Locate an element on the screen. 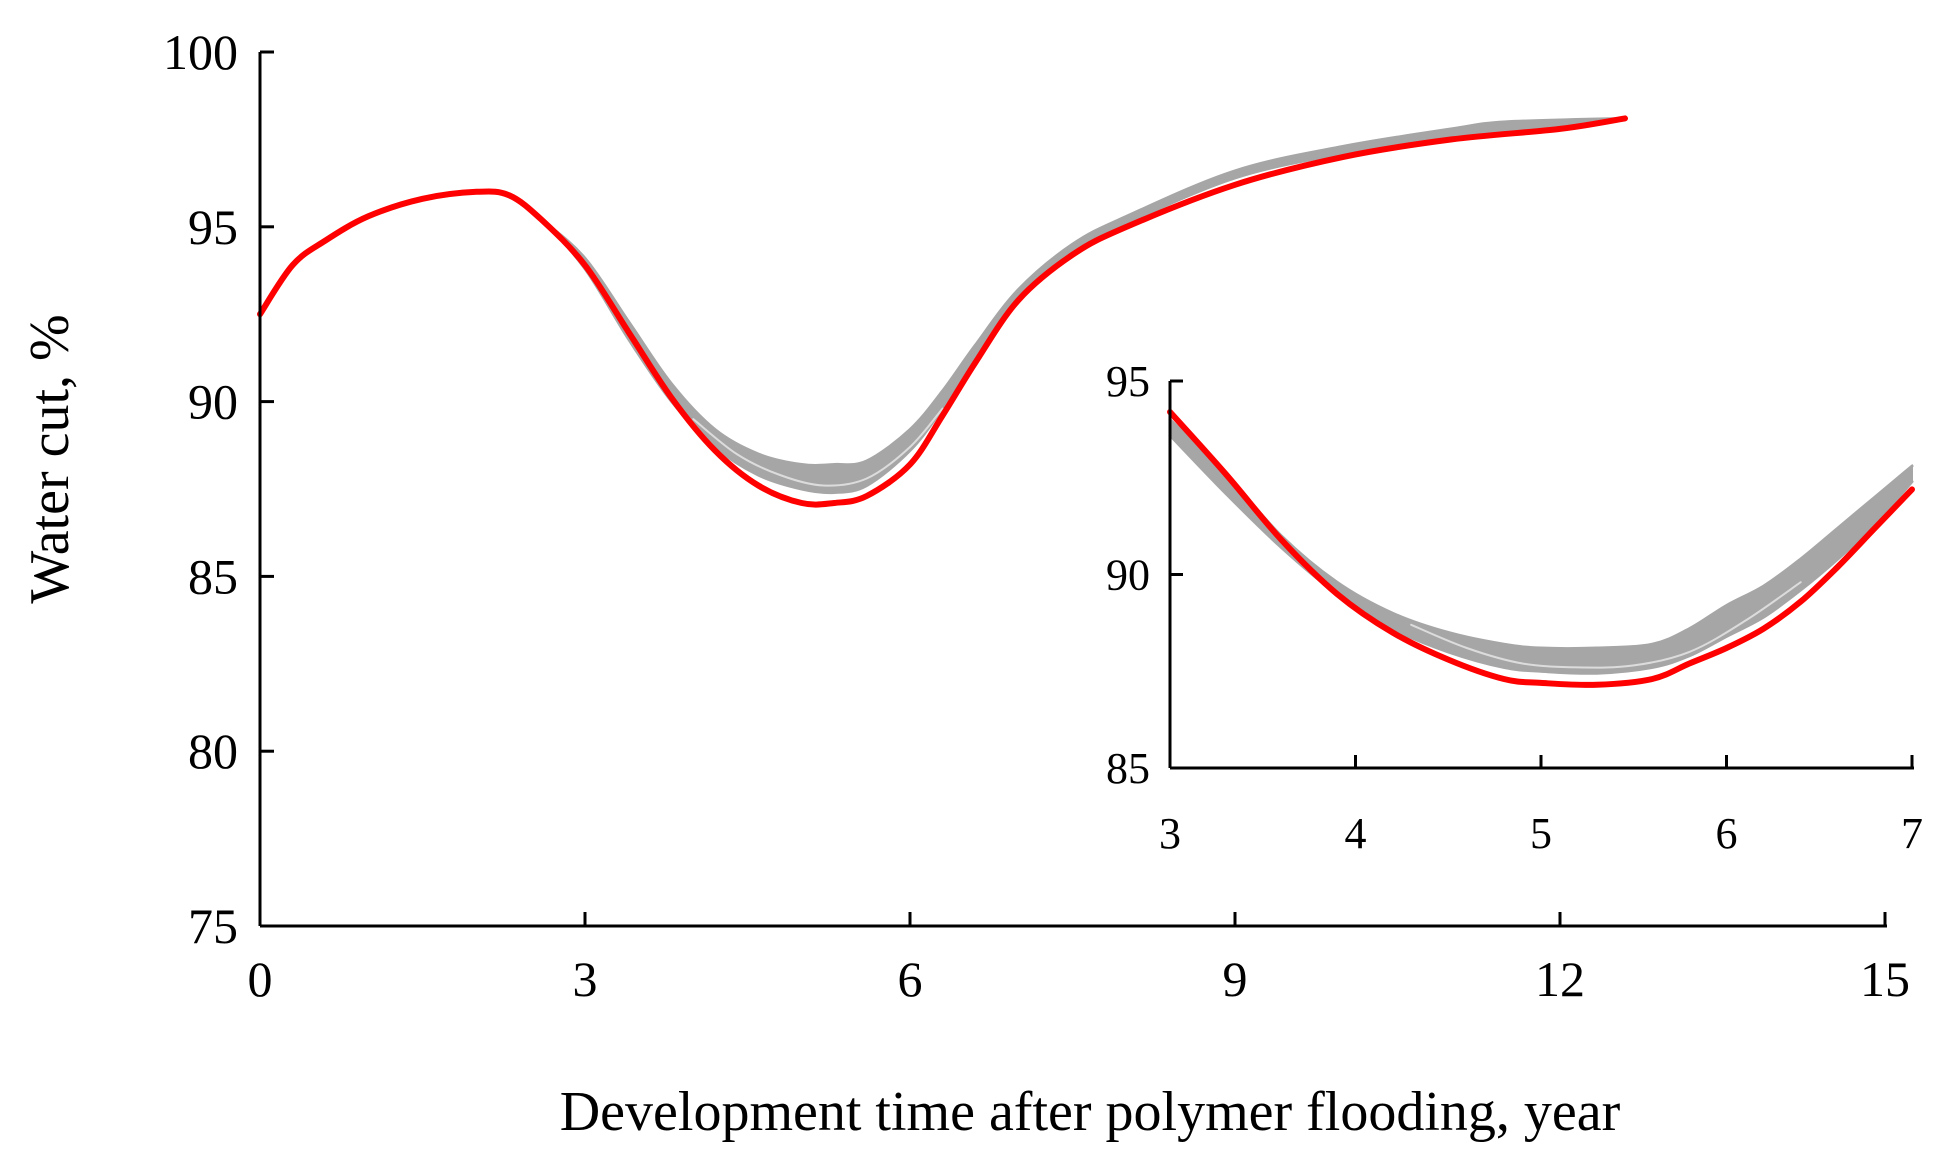 The height and width of the screenshot is (1171, 1952). reference-line is located at coordinates (1541, 548).